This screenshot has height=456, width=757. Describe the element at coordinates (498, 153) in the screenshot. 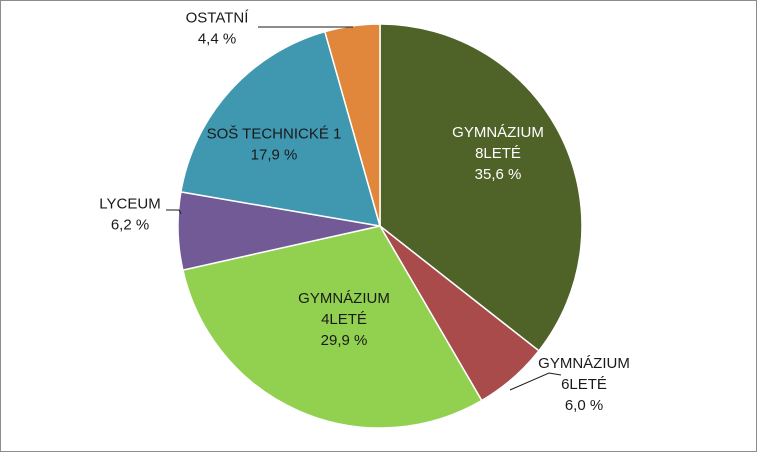

I see `data-label-category-0: 8LETÉ` at that location.